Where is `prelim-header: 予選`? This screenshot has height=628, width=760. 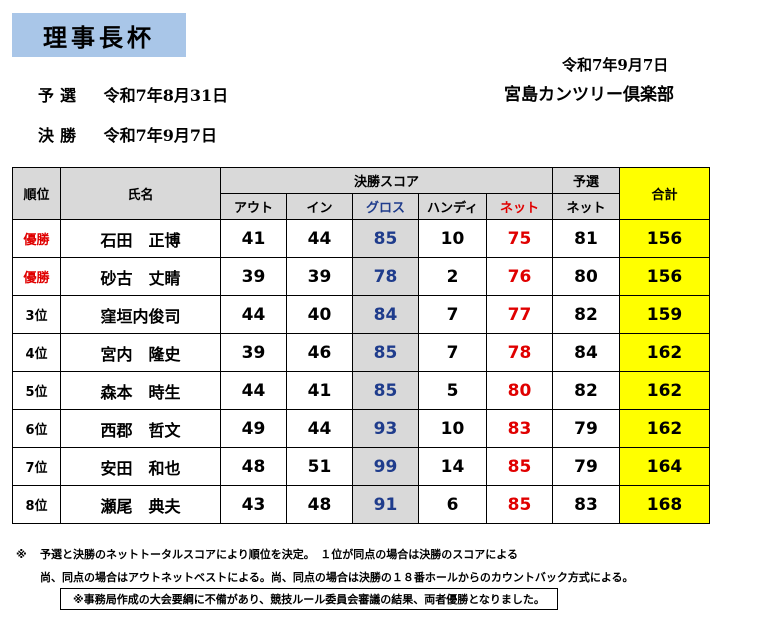 prelim-header: 予選 is located at coordinates (586, 180).